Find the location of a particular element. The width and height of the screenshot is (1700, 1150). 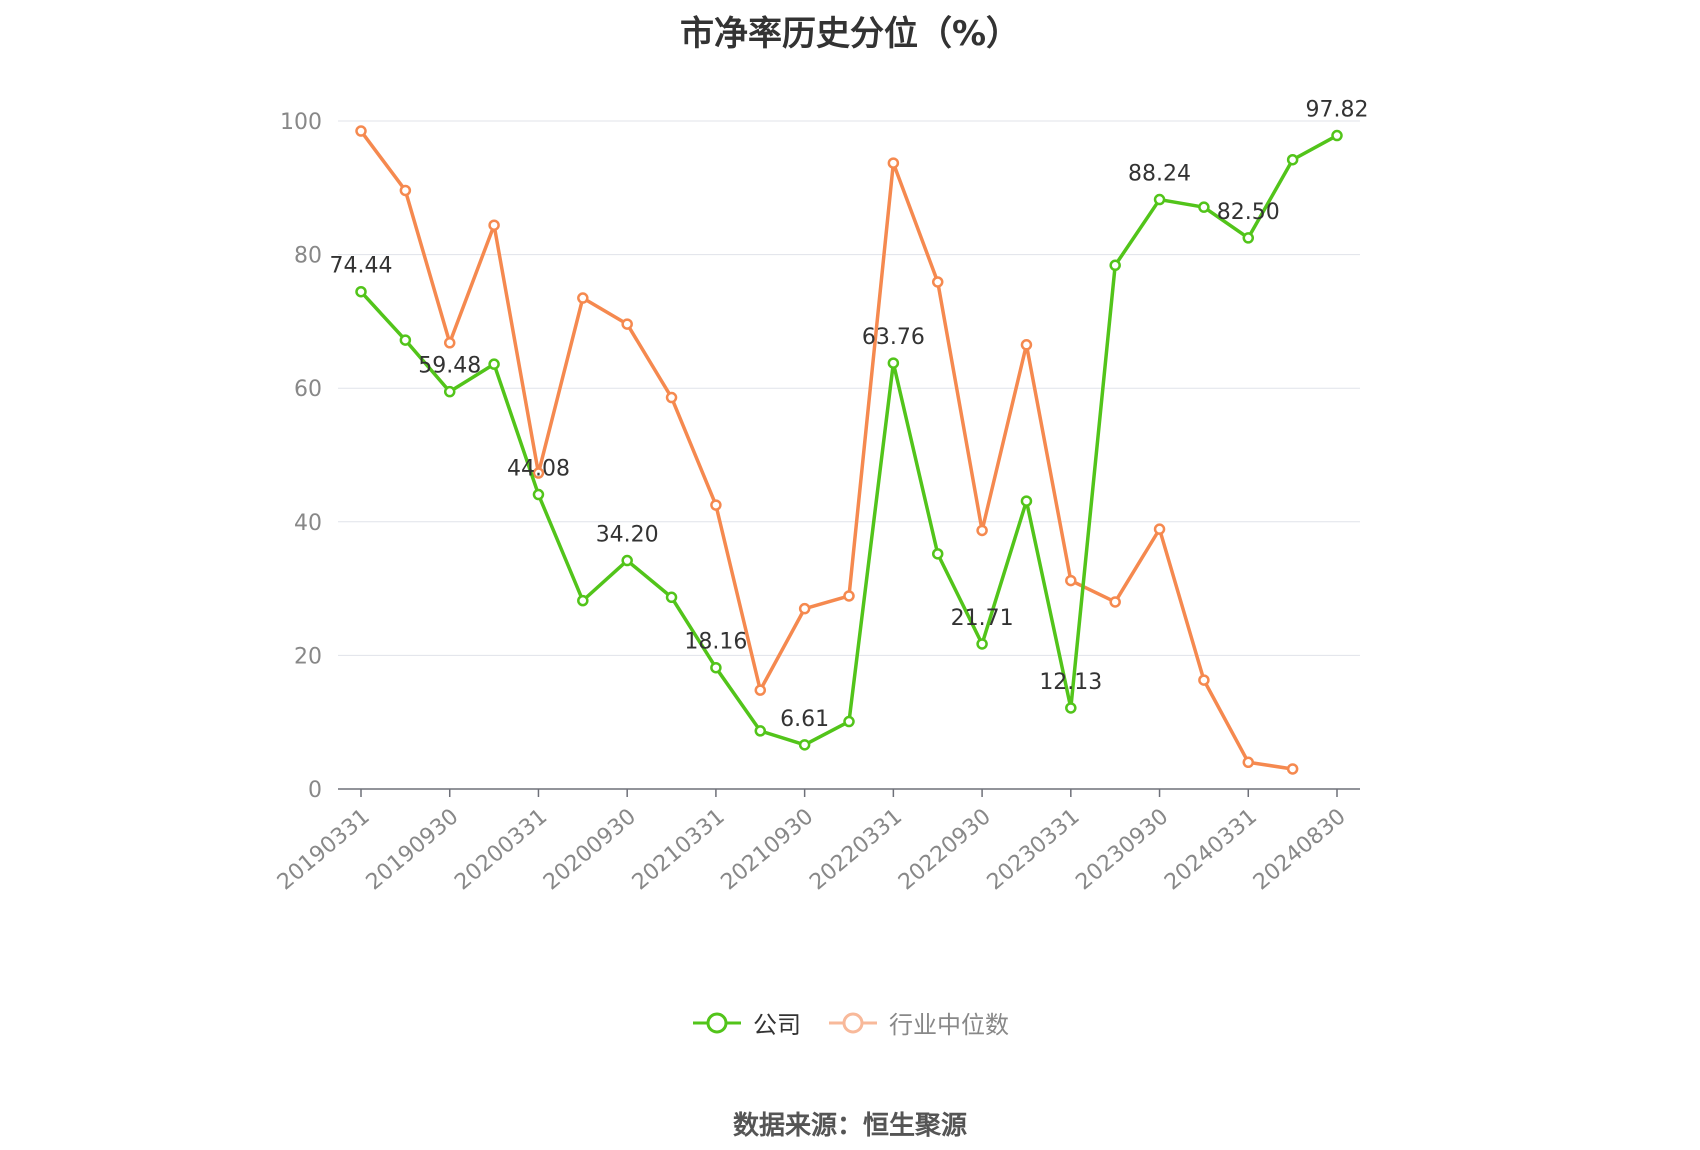

y-tick-label: 60 is located at coordinates (308, 389).